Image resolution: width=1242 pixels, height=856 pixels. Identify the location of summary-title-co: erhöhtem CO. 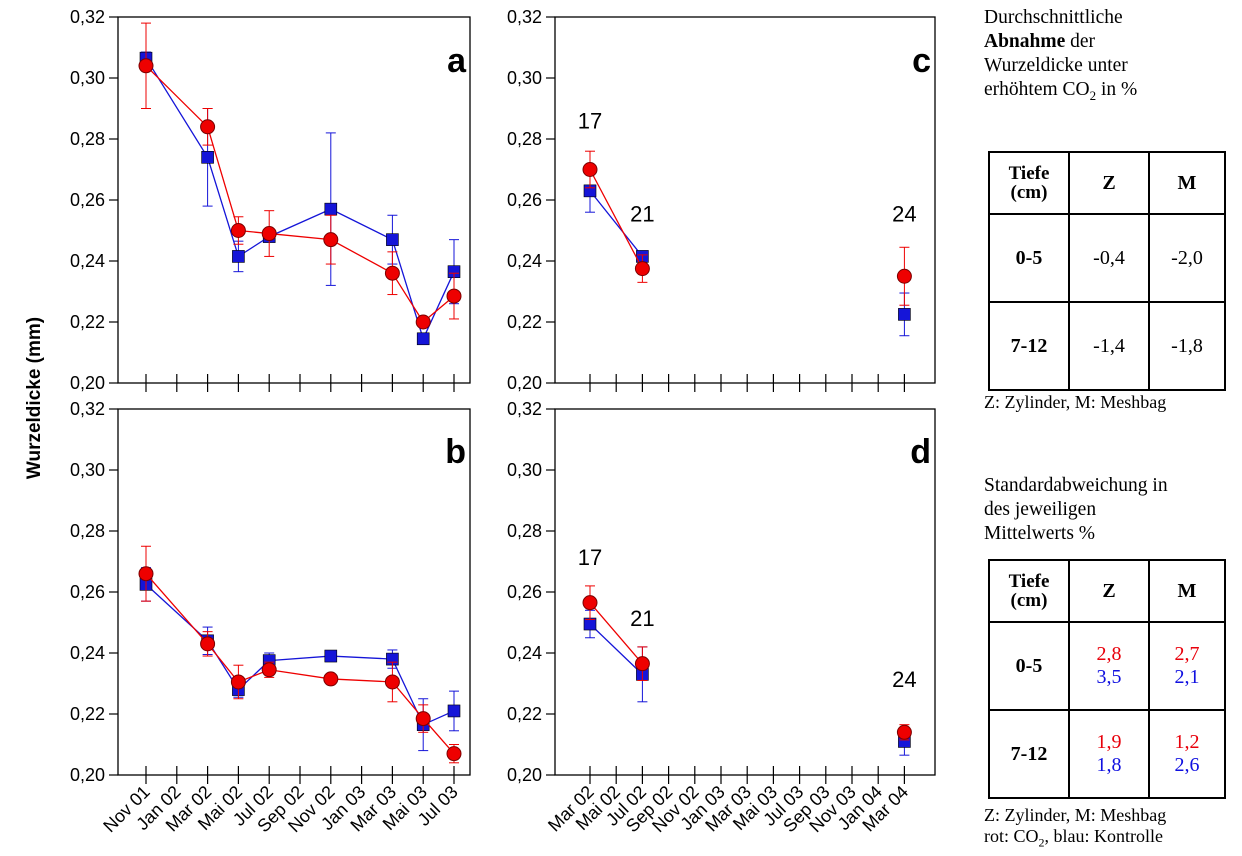
(1037, 89).